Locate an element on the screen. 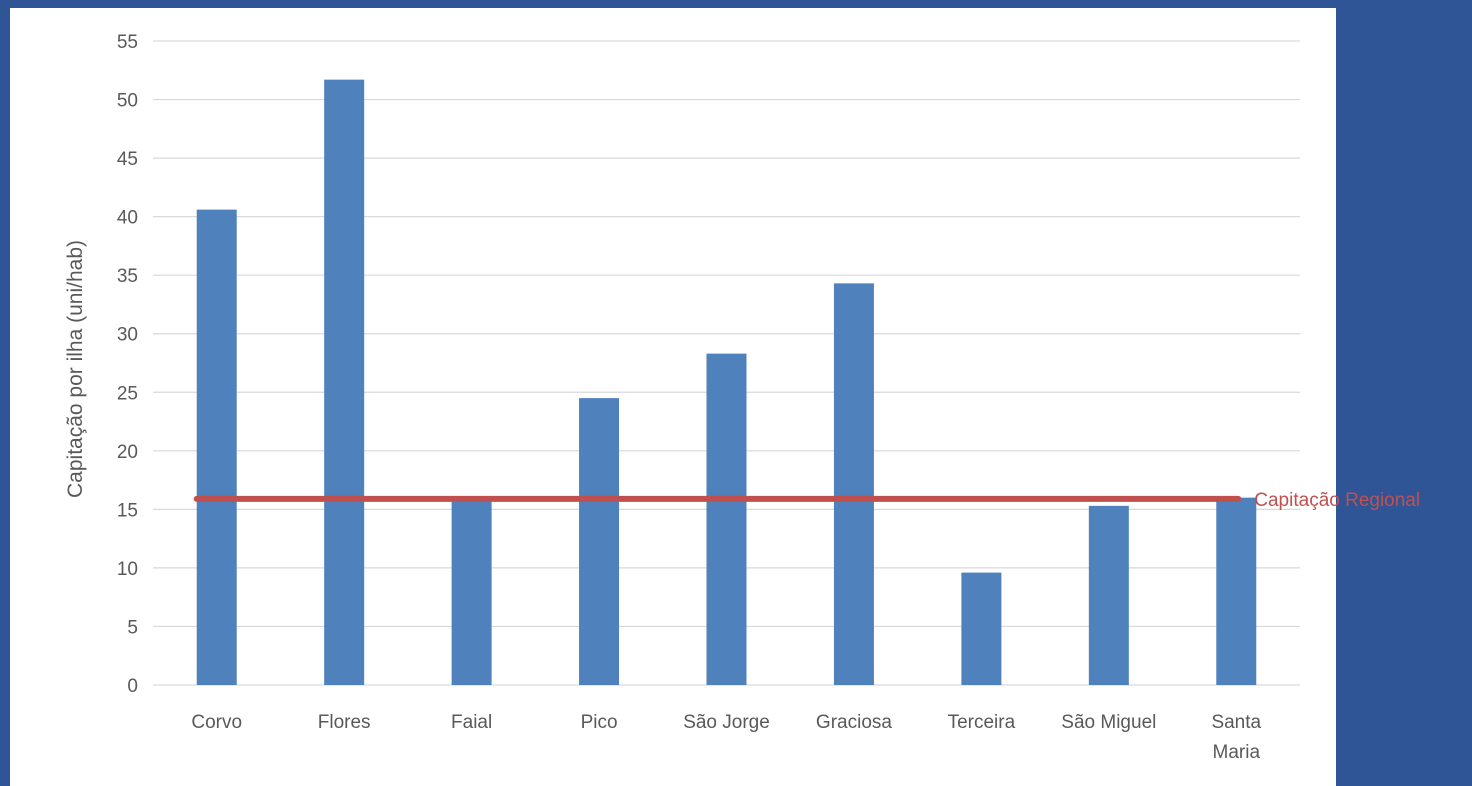 This screenshot has height=786, width=1472. y-tick-label: 0 is located at coordinates (132, 686).